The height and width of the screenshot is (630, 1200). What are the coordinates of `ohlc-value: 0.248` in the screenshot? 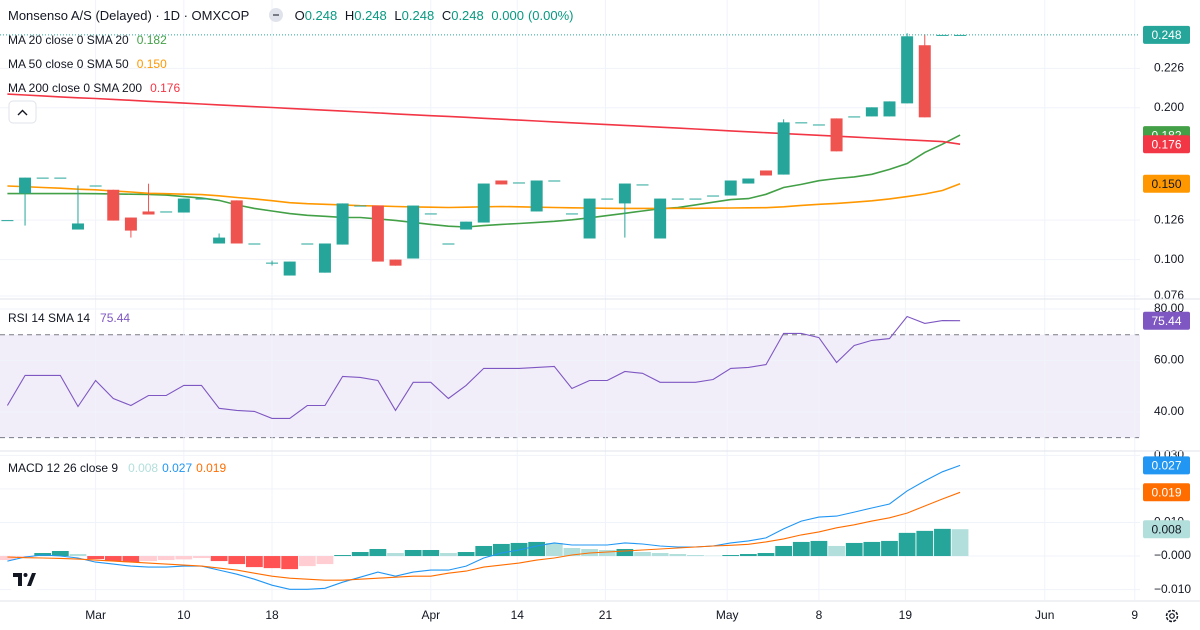 It's located at (370, 15).